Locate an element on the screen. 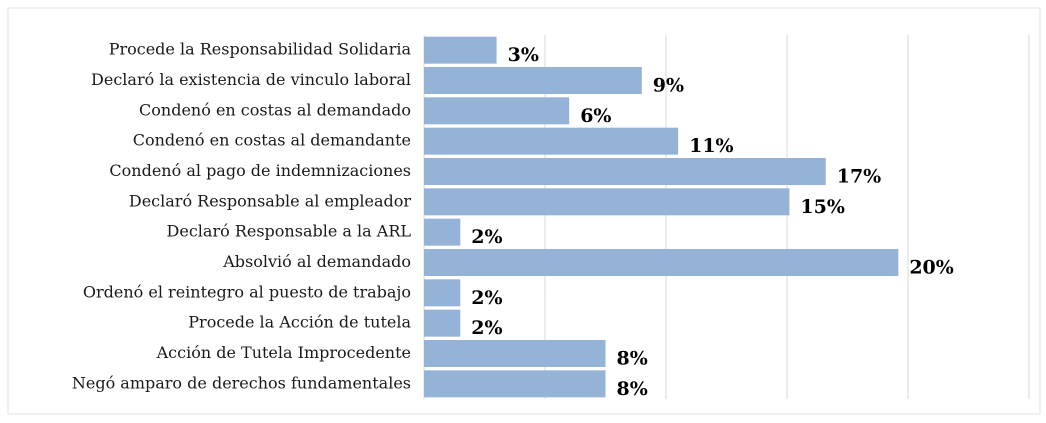 The image size is (1046, 423). value-label: 6% is located at coordinates (595, 116).